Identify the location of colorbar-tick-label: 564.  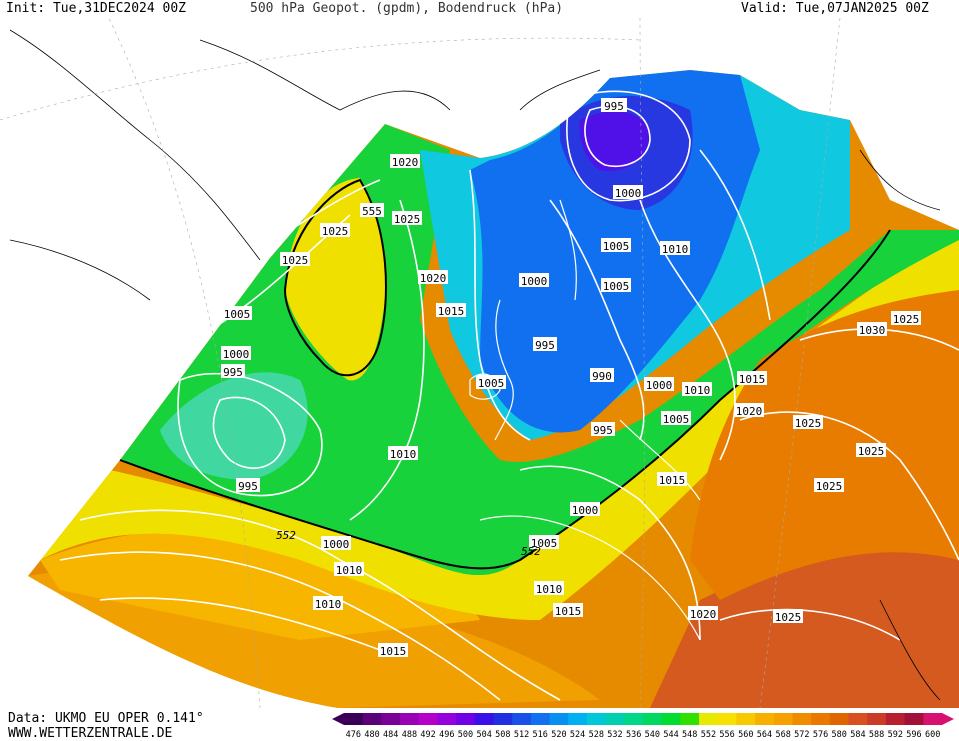
(764, 735).